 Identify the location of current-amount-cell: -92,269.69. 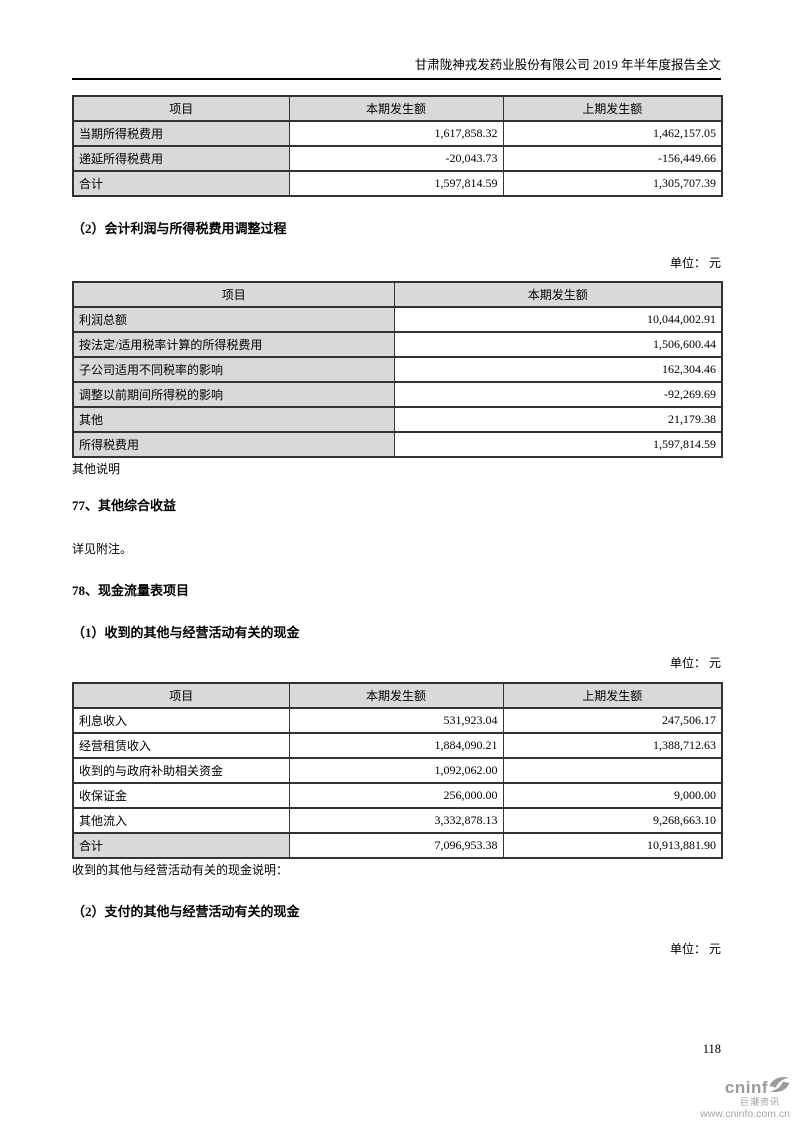
(558, 394).